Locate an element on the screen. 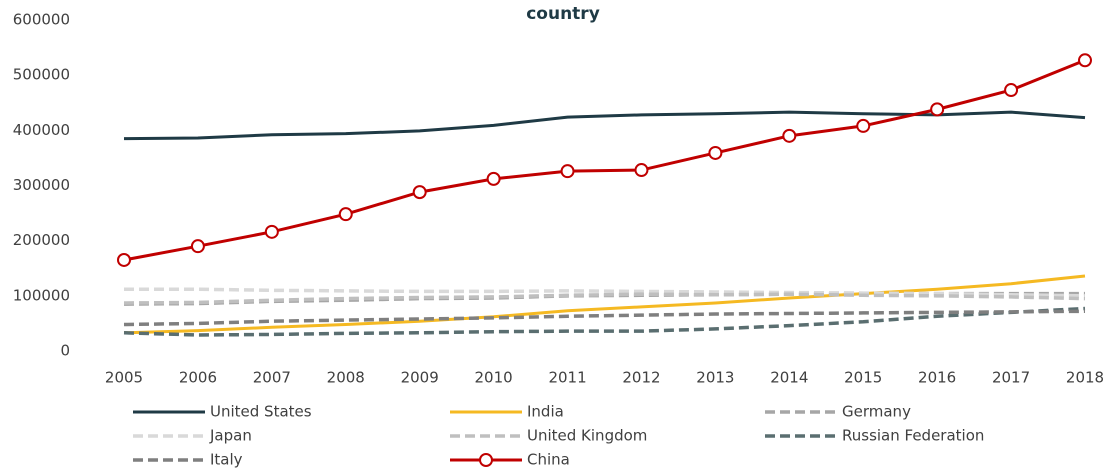 The width and height of the screenshot is (1116, 471). legend-label: United Kingdom is located at coordinates (587, 436).